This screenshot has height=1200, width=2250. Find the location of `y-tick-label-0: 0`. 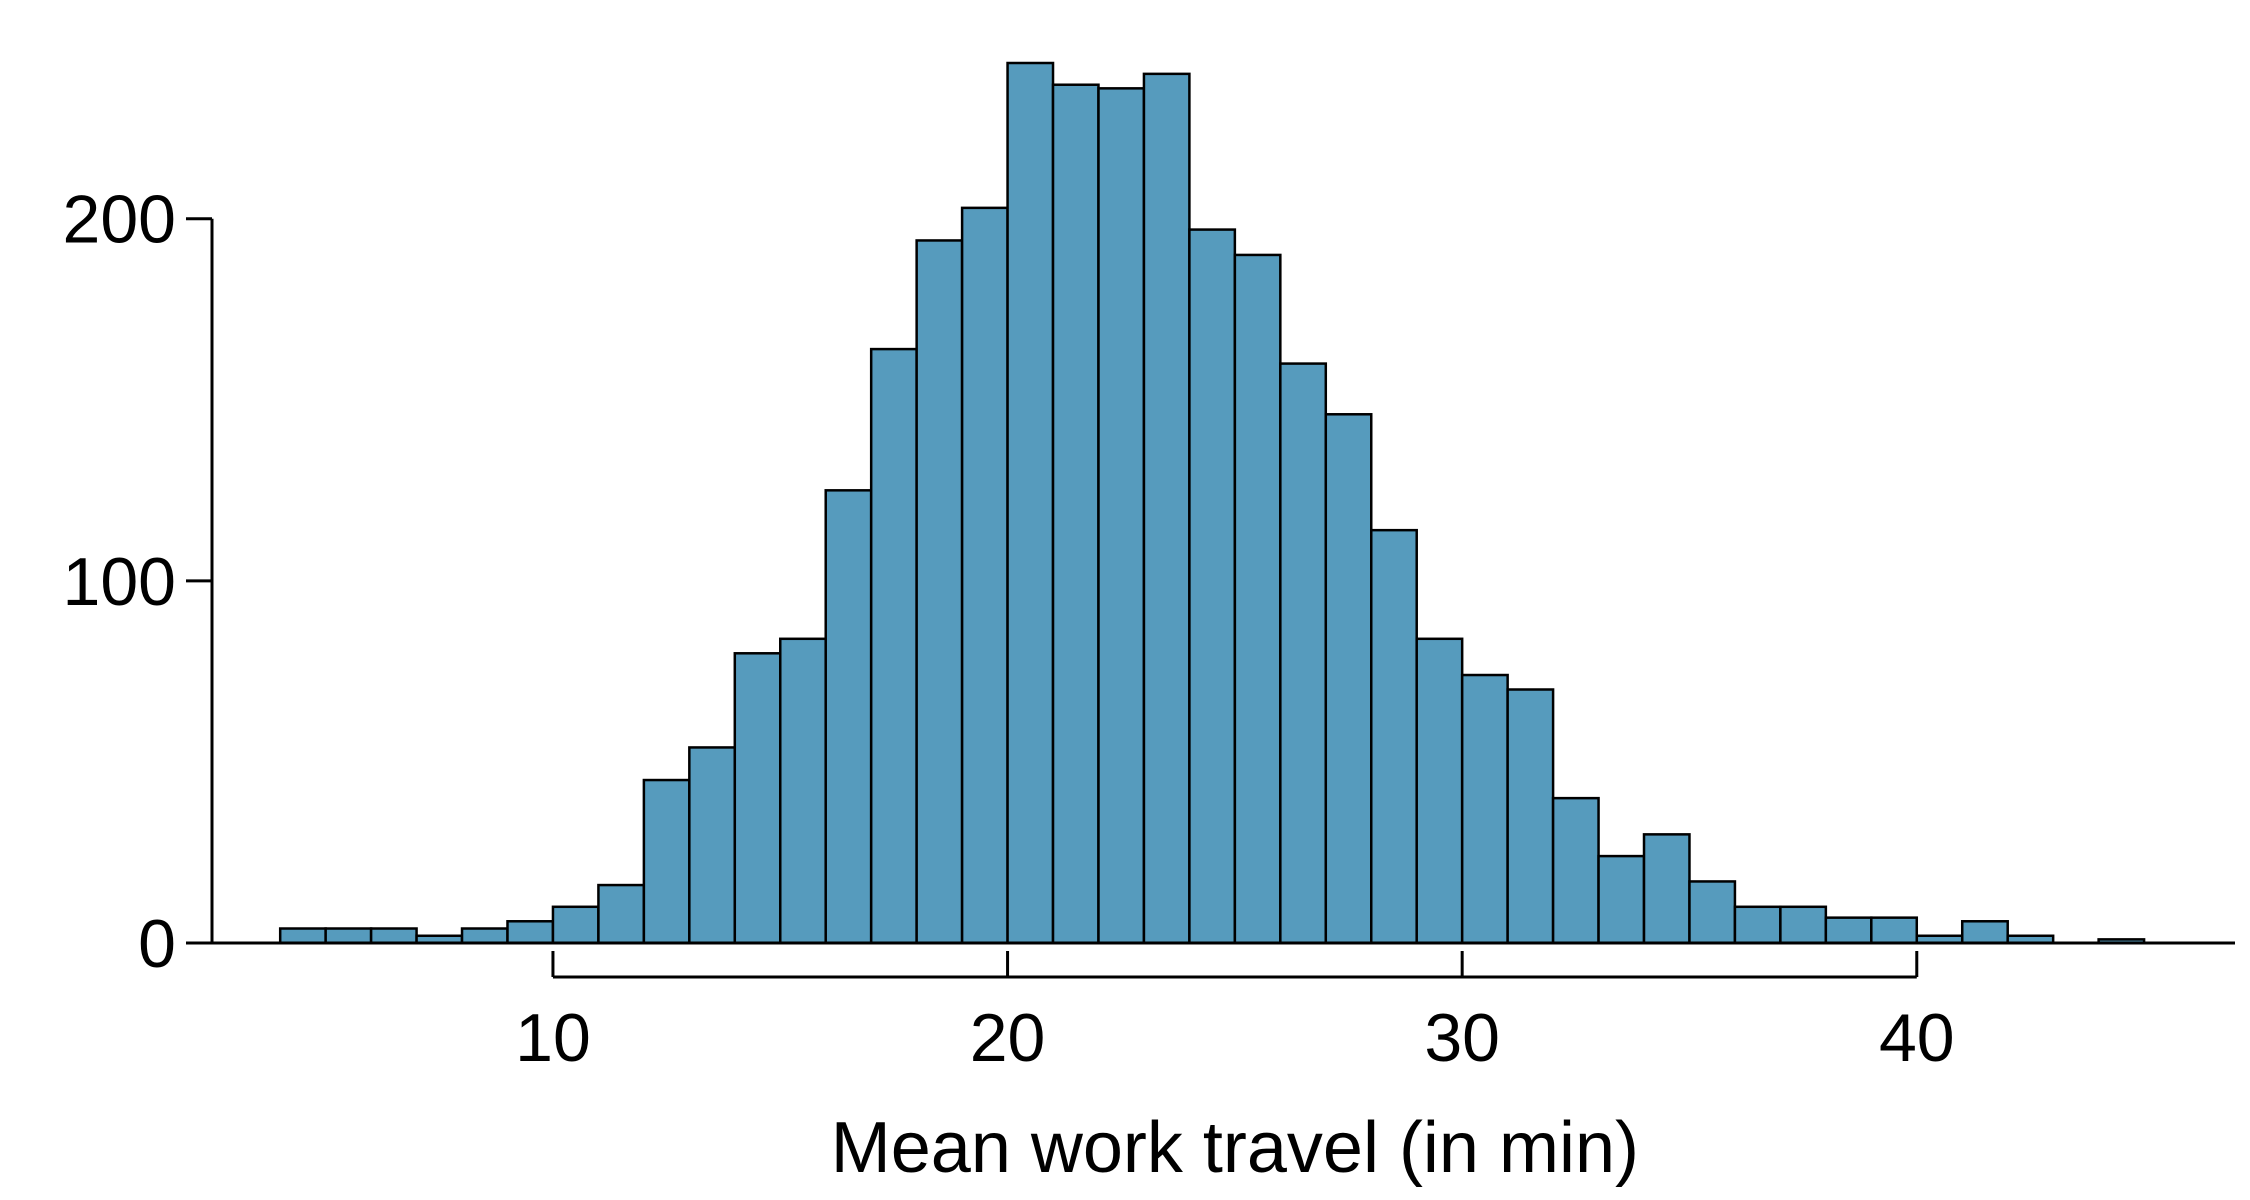

y-tick-label-0: 0 is located at coordinates (157, 944).